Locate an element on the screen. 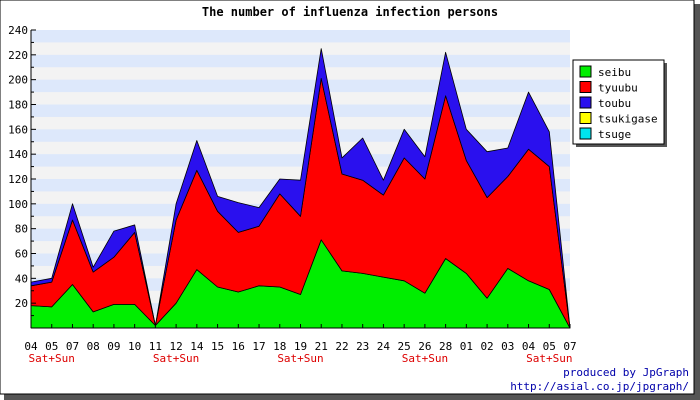 This screenshot has height=400, width=700. weekend-labels: Sat+Sun Sat+Sun Sat+Sun Sat+Sun Sat+Sun is located at coordinates (301, 358).